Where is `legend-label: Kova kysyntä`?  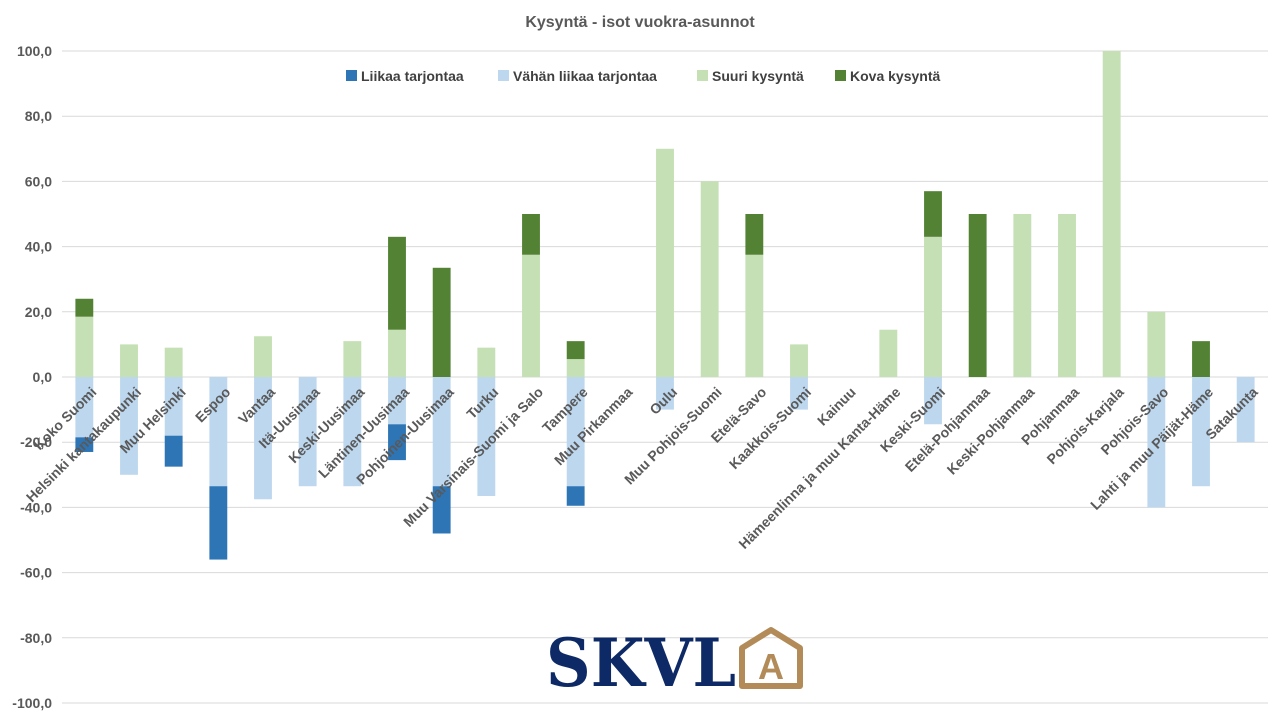
legend-label: Kova kysyntä is located at coordinates (895, 76).